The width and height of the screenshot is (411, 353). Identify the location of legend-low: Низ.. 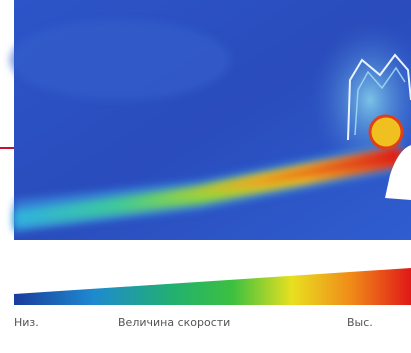
(26, 322).